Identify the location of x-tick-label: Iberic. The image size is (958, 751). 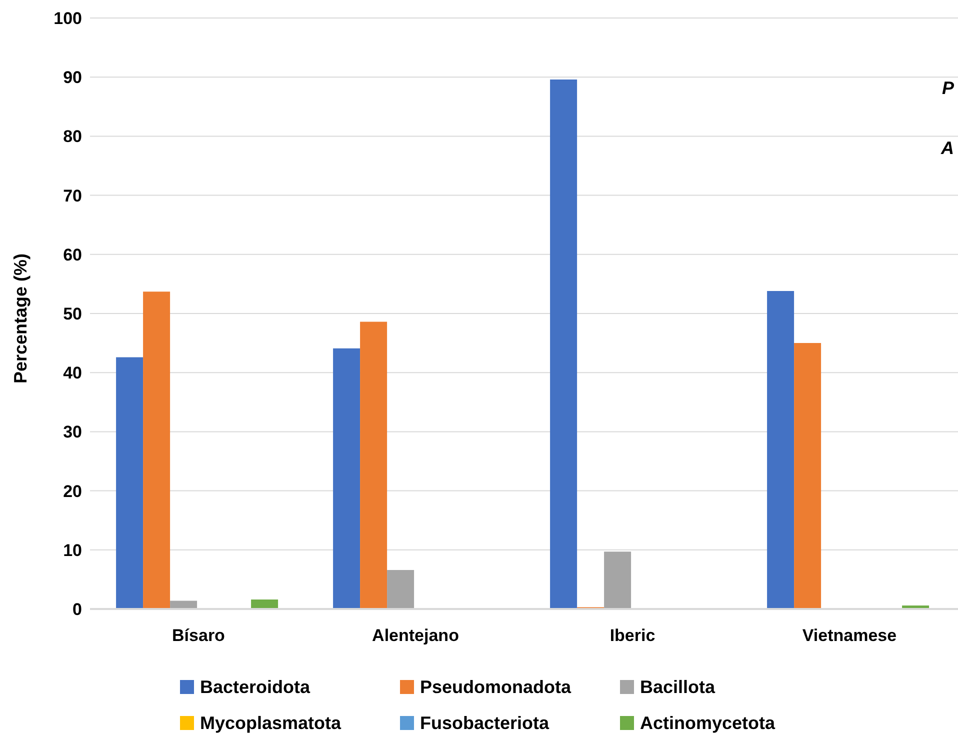
(633, 636).